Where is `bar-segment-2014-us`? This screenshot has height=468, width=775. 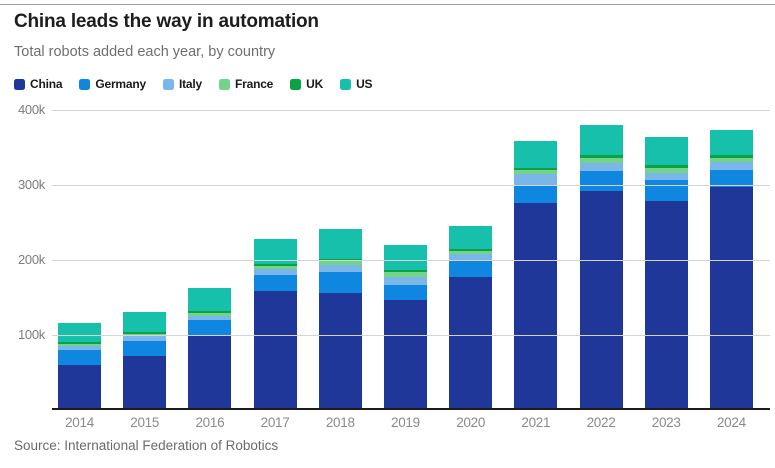 bar-segment-2014-us is located at coordinates (79, 332).